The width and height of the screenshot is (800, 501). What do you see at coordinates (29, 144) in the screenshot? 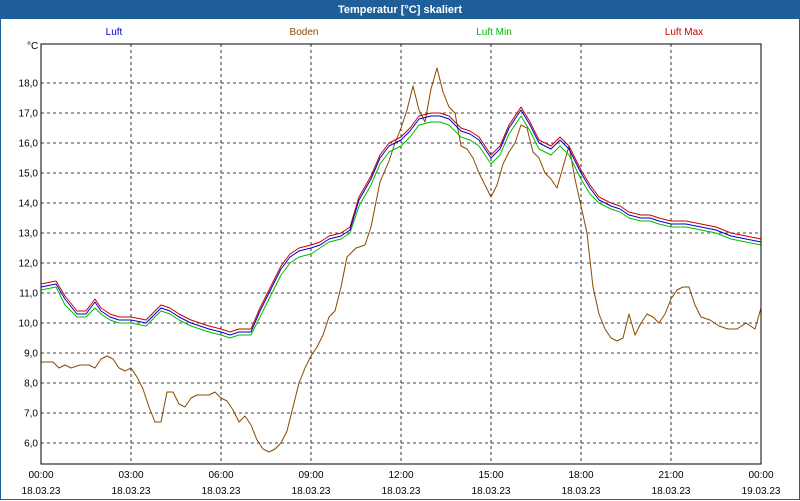
I see `y-tick-label: 16,0` at bounding box center [29, 144].